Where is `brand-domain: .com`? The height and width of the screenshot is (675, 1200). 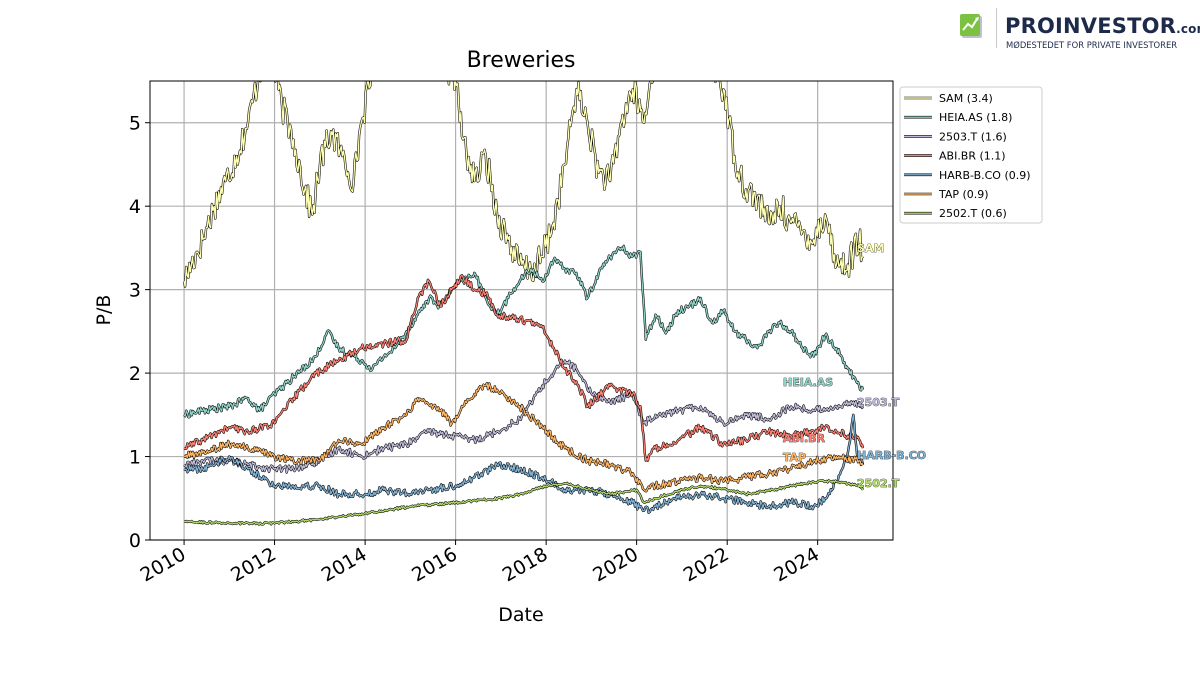 brand-domain: .com is located at coordinates (1188, 29).